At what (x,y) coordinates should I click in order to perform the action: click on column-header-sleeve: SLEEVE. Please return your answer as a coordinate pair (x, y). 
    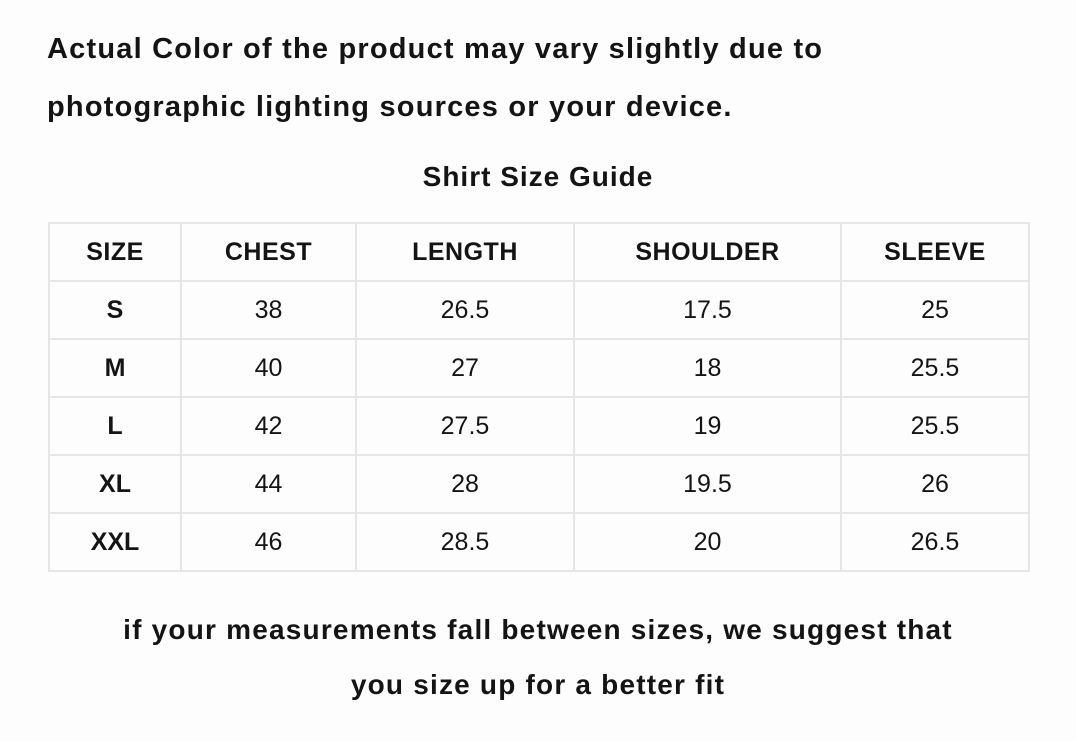
    Looking at the image, I should click on (935, 252).